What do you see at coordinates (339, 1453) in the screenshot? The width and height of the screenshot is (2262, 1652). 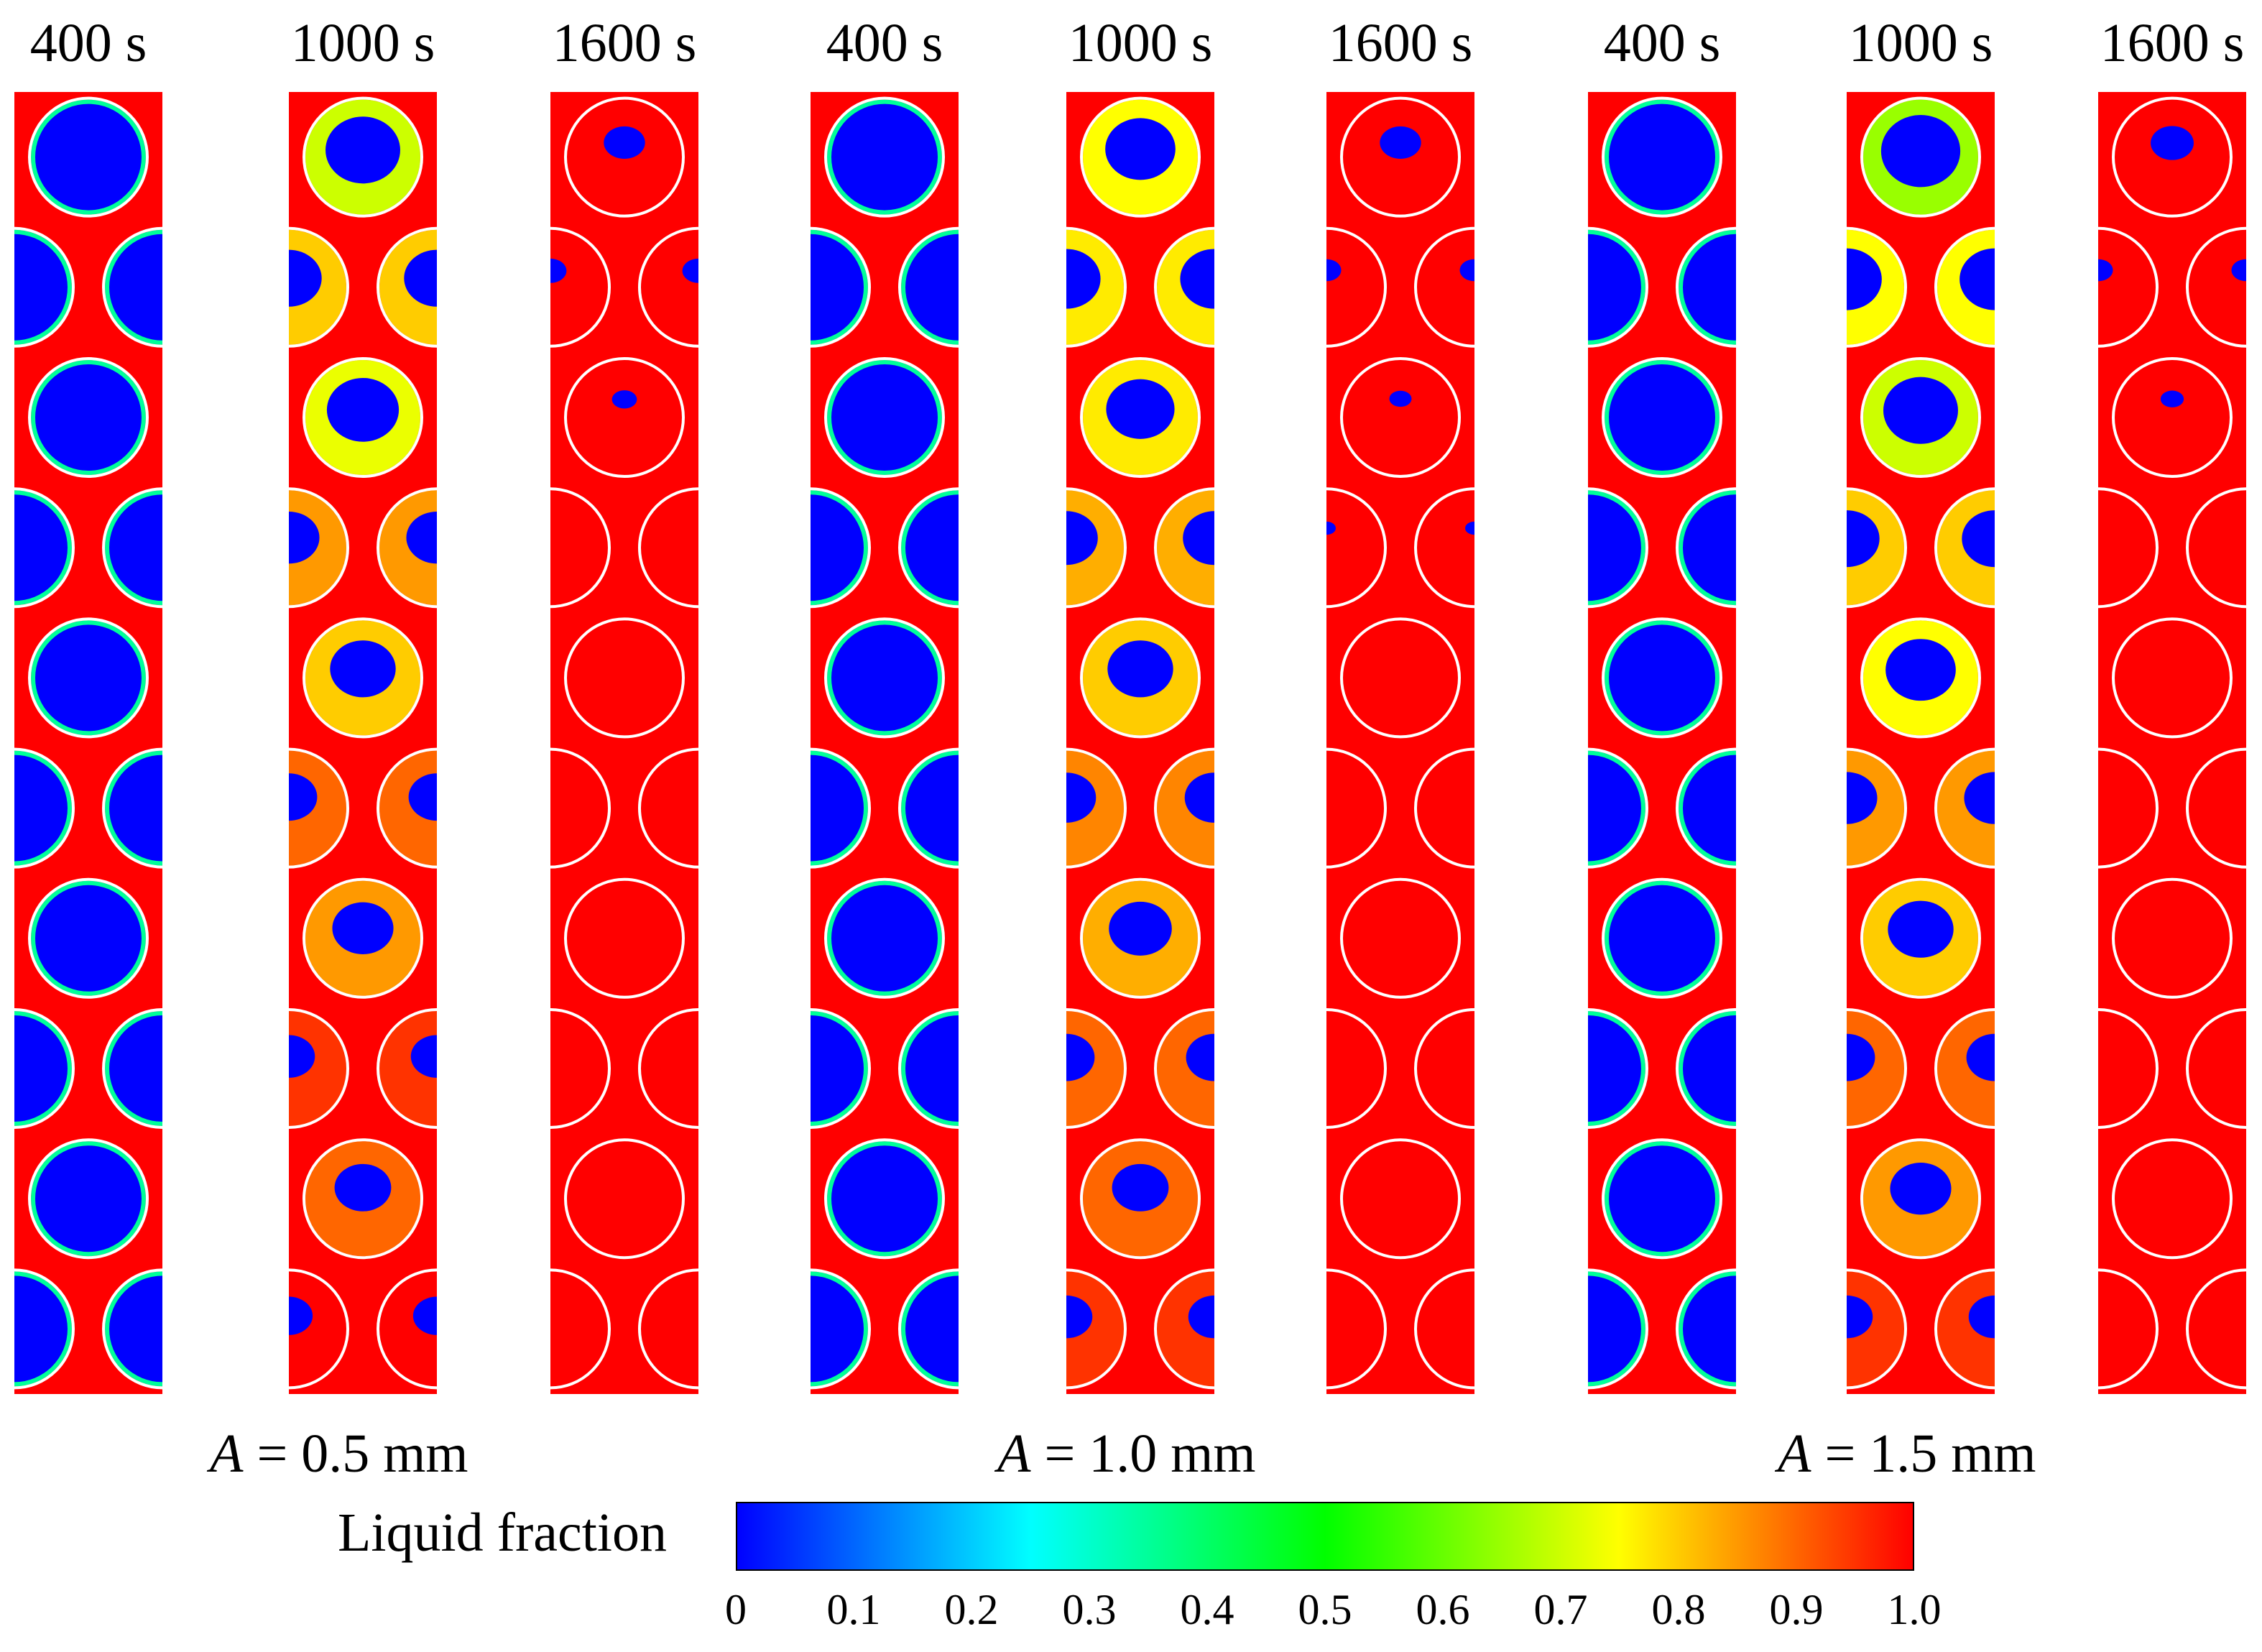 I see `amplitude-label: A = 0.5 mm` at bounding box center [339, 1453].